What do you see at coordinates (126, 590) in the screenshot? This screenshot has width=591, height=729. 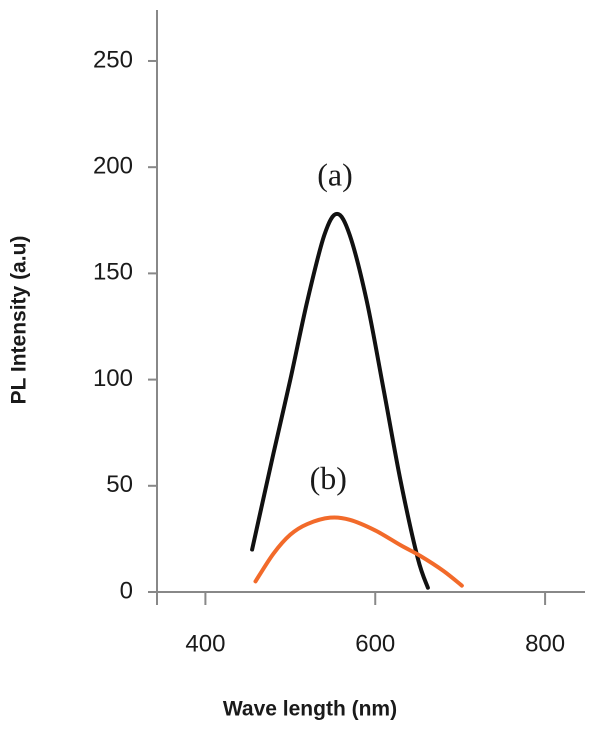 I see `y-tick-label: 0` at bounding box center [126, 590].